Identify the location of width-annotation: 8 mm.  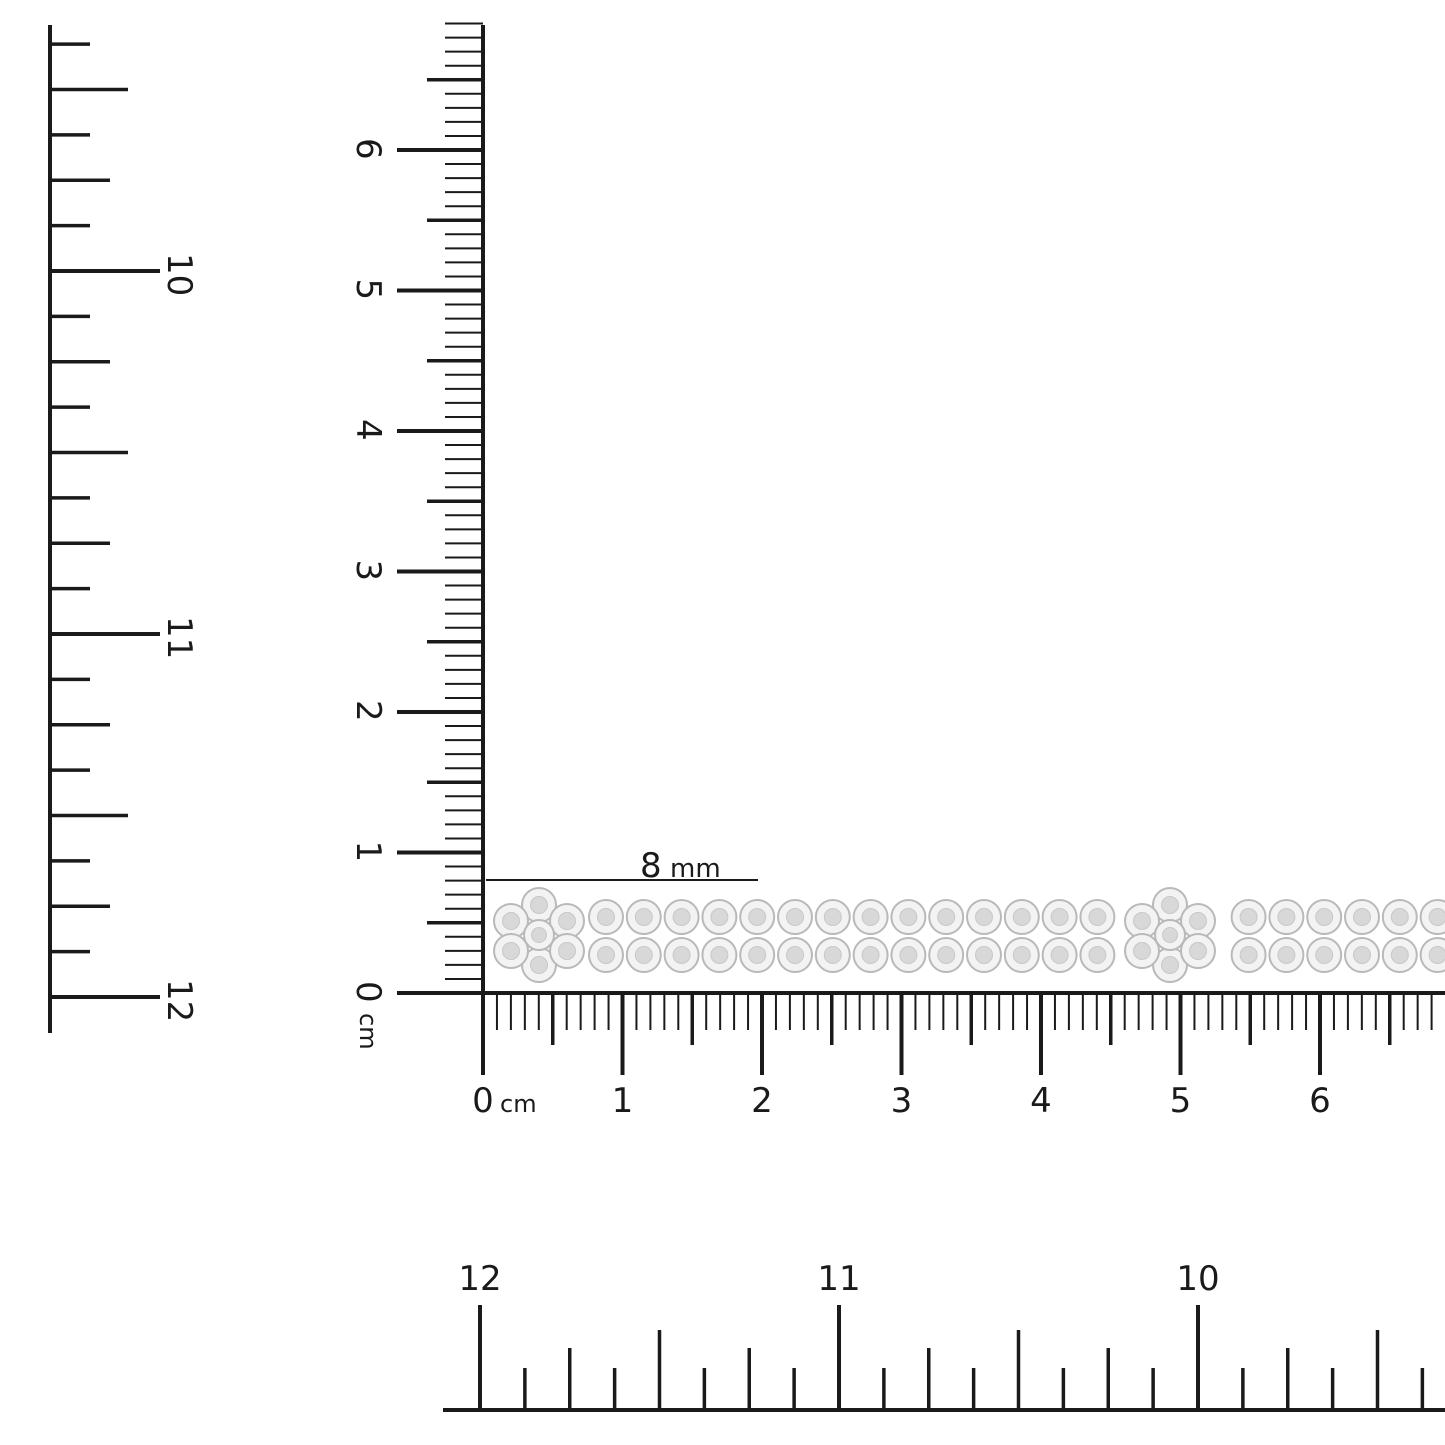
(622, 866).